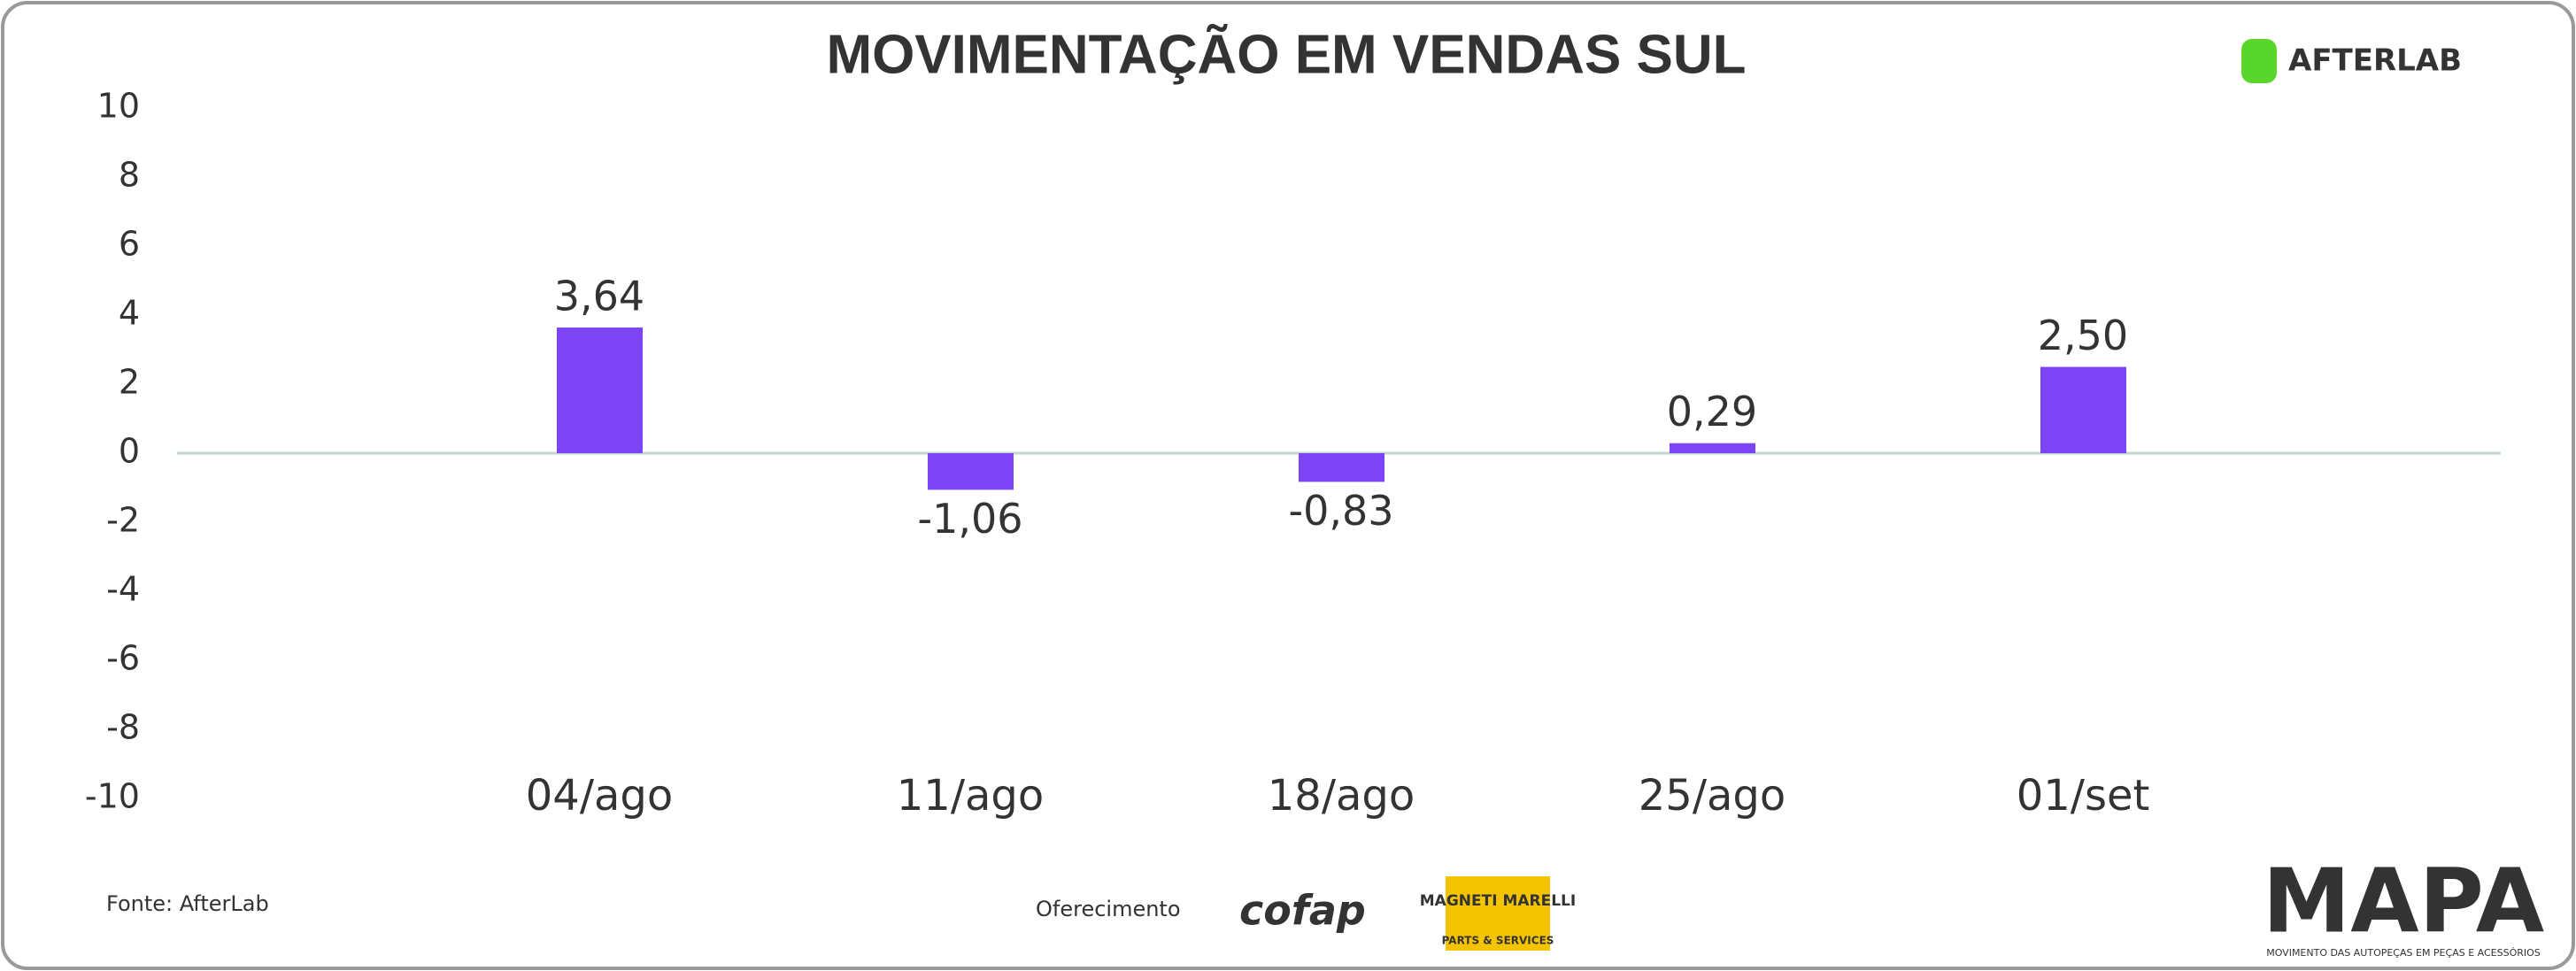 This screenshot has height=971, width=2576. Describe the element at coordinates (118, 106) in the screenshot. I see `y-tick-label: 10` at that location.